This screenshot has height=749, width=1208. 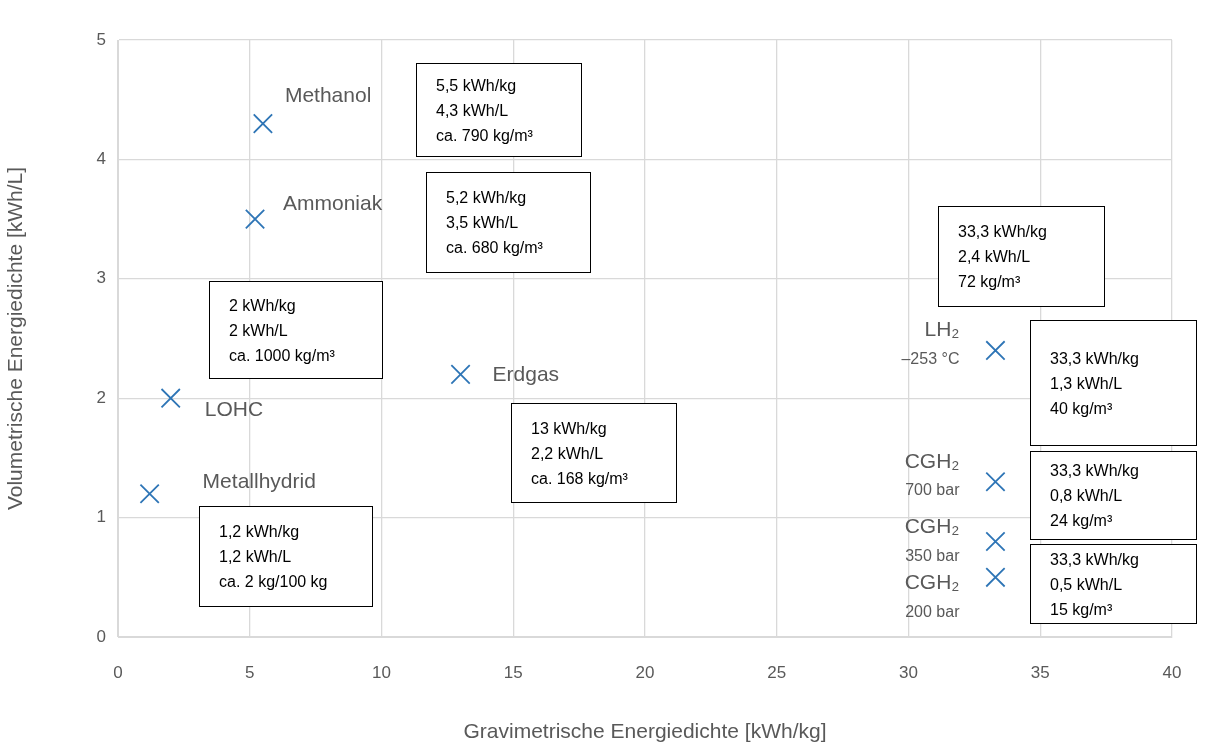 What do you see at coordinates (526, 374) in the screenshot?
I see `annotation: Erdgas` at bounding box center [526, 374].